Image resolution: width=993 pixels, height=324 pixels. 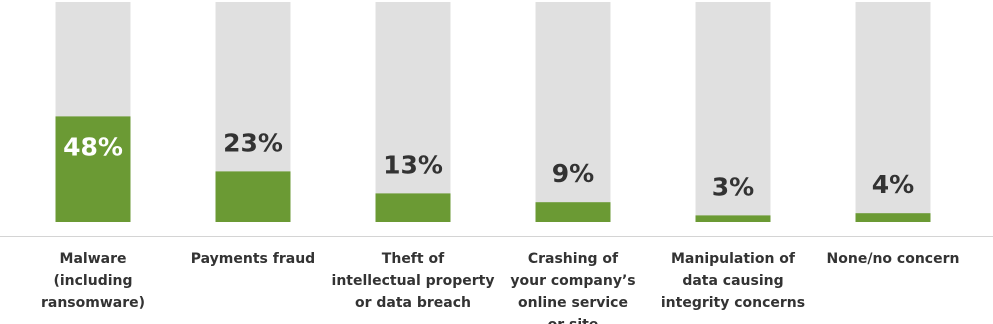 I want to click on category-label: Crashing of, so click(x=573, y=259).